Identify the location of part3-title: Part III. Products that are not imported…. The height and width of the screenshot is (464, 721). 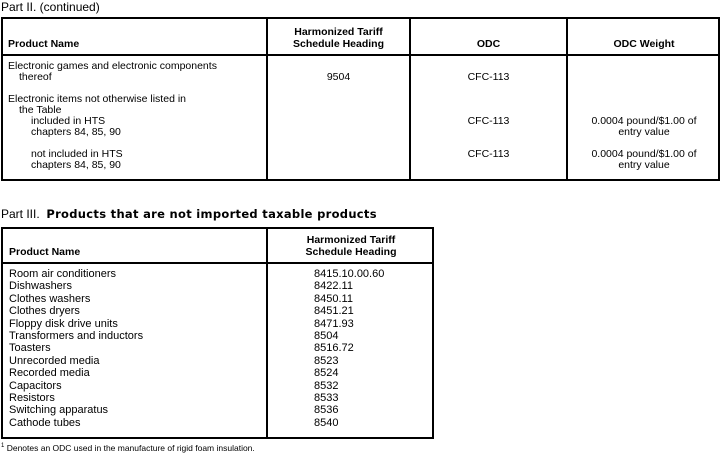
(189, 214).